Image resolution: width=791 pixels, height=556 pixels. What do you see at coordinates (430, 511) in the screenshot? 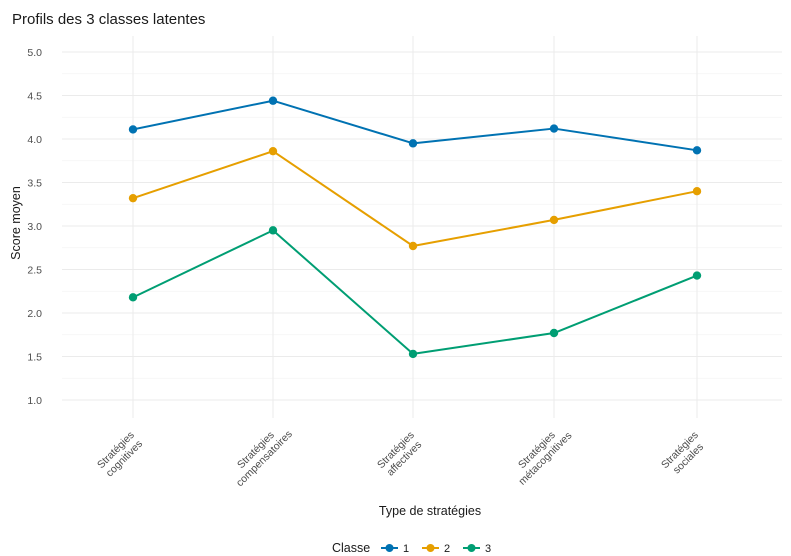
I see `x-axis-title: Type de stratégies` at bounding box center [430, 511].